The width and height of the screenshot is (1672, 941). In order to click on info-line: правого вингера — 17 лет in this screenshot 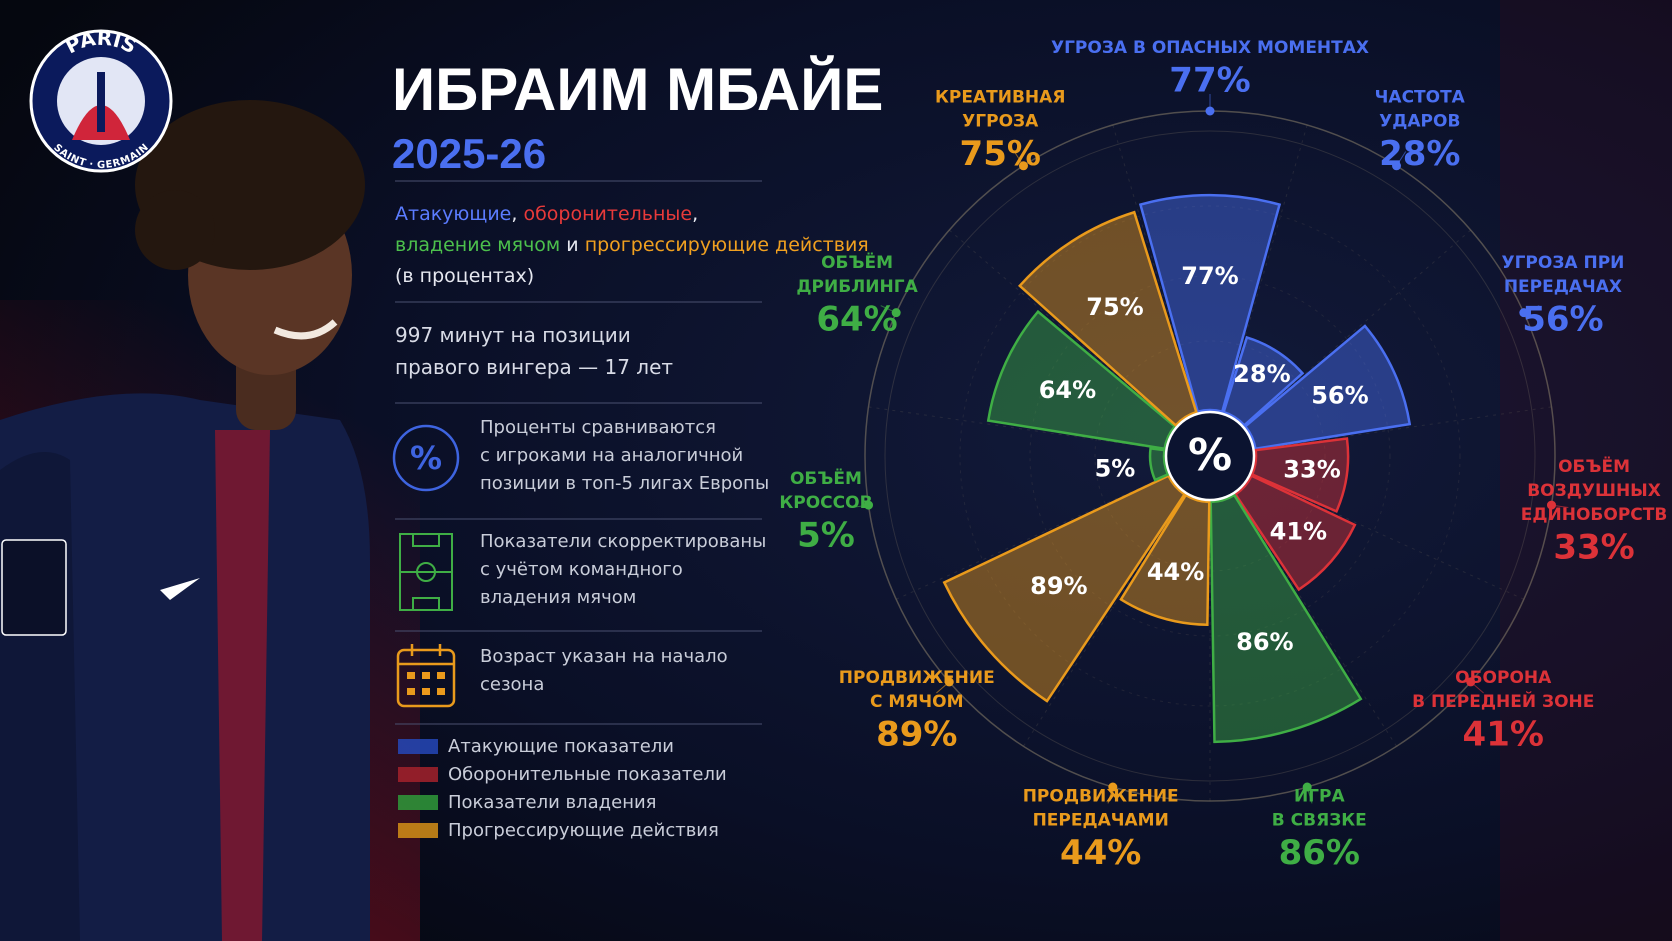, I will do `click(534, 367)`.